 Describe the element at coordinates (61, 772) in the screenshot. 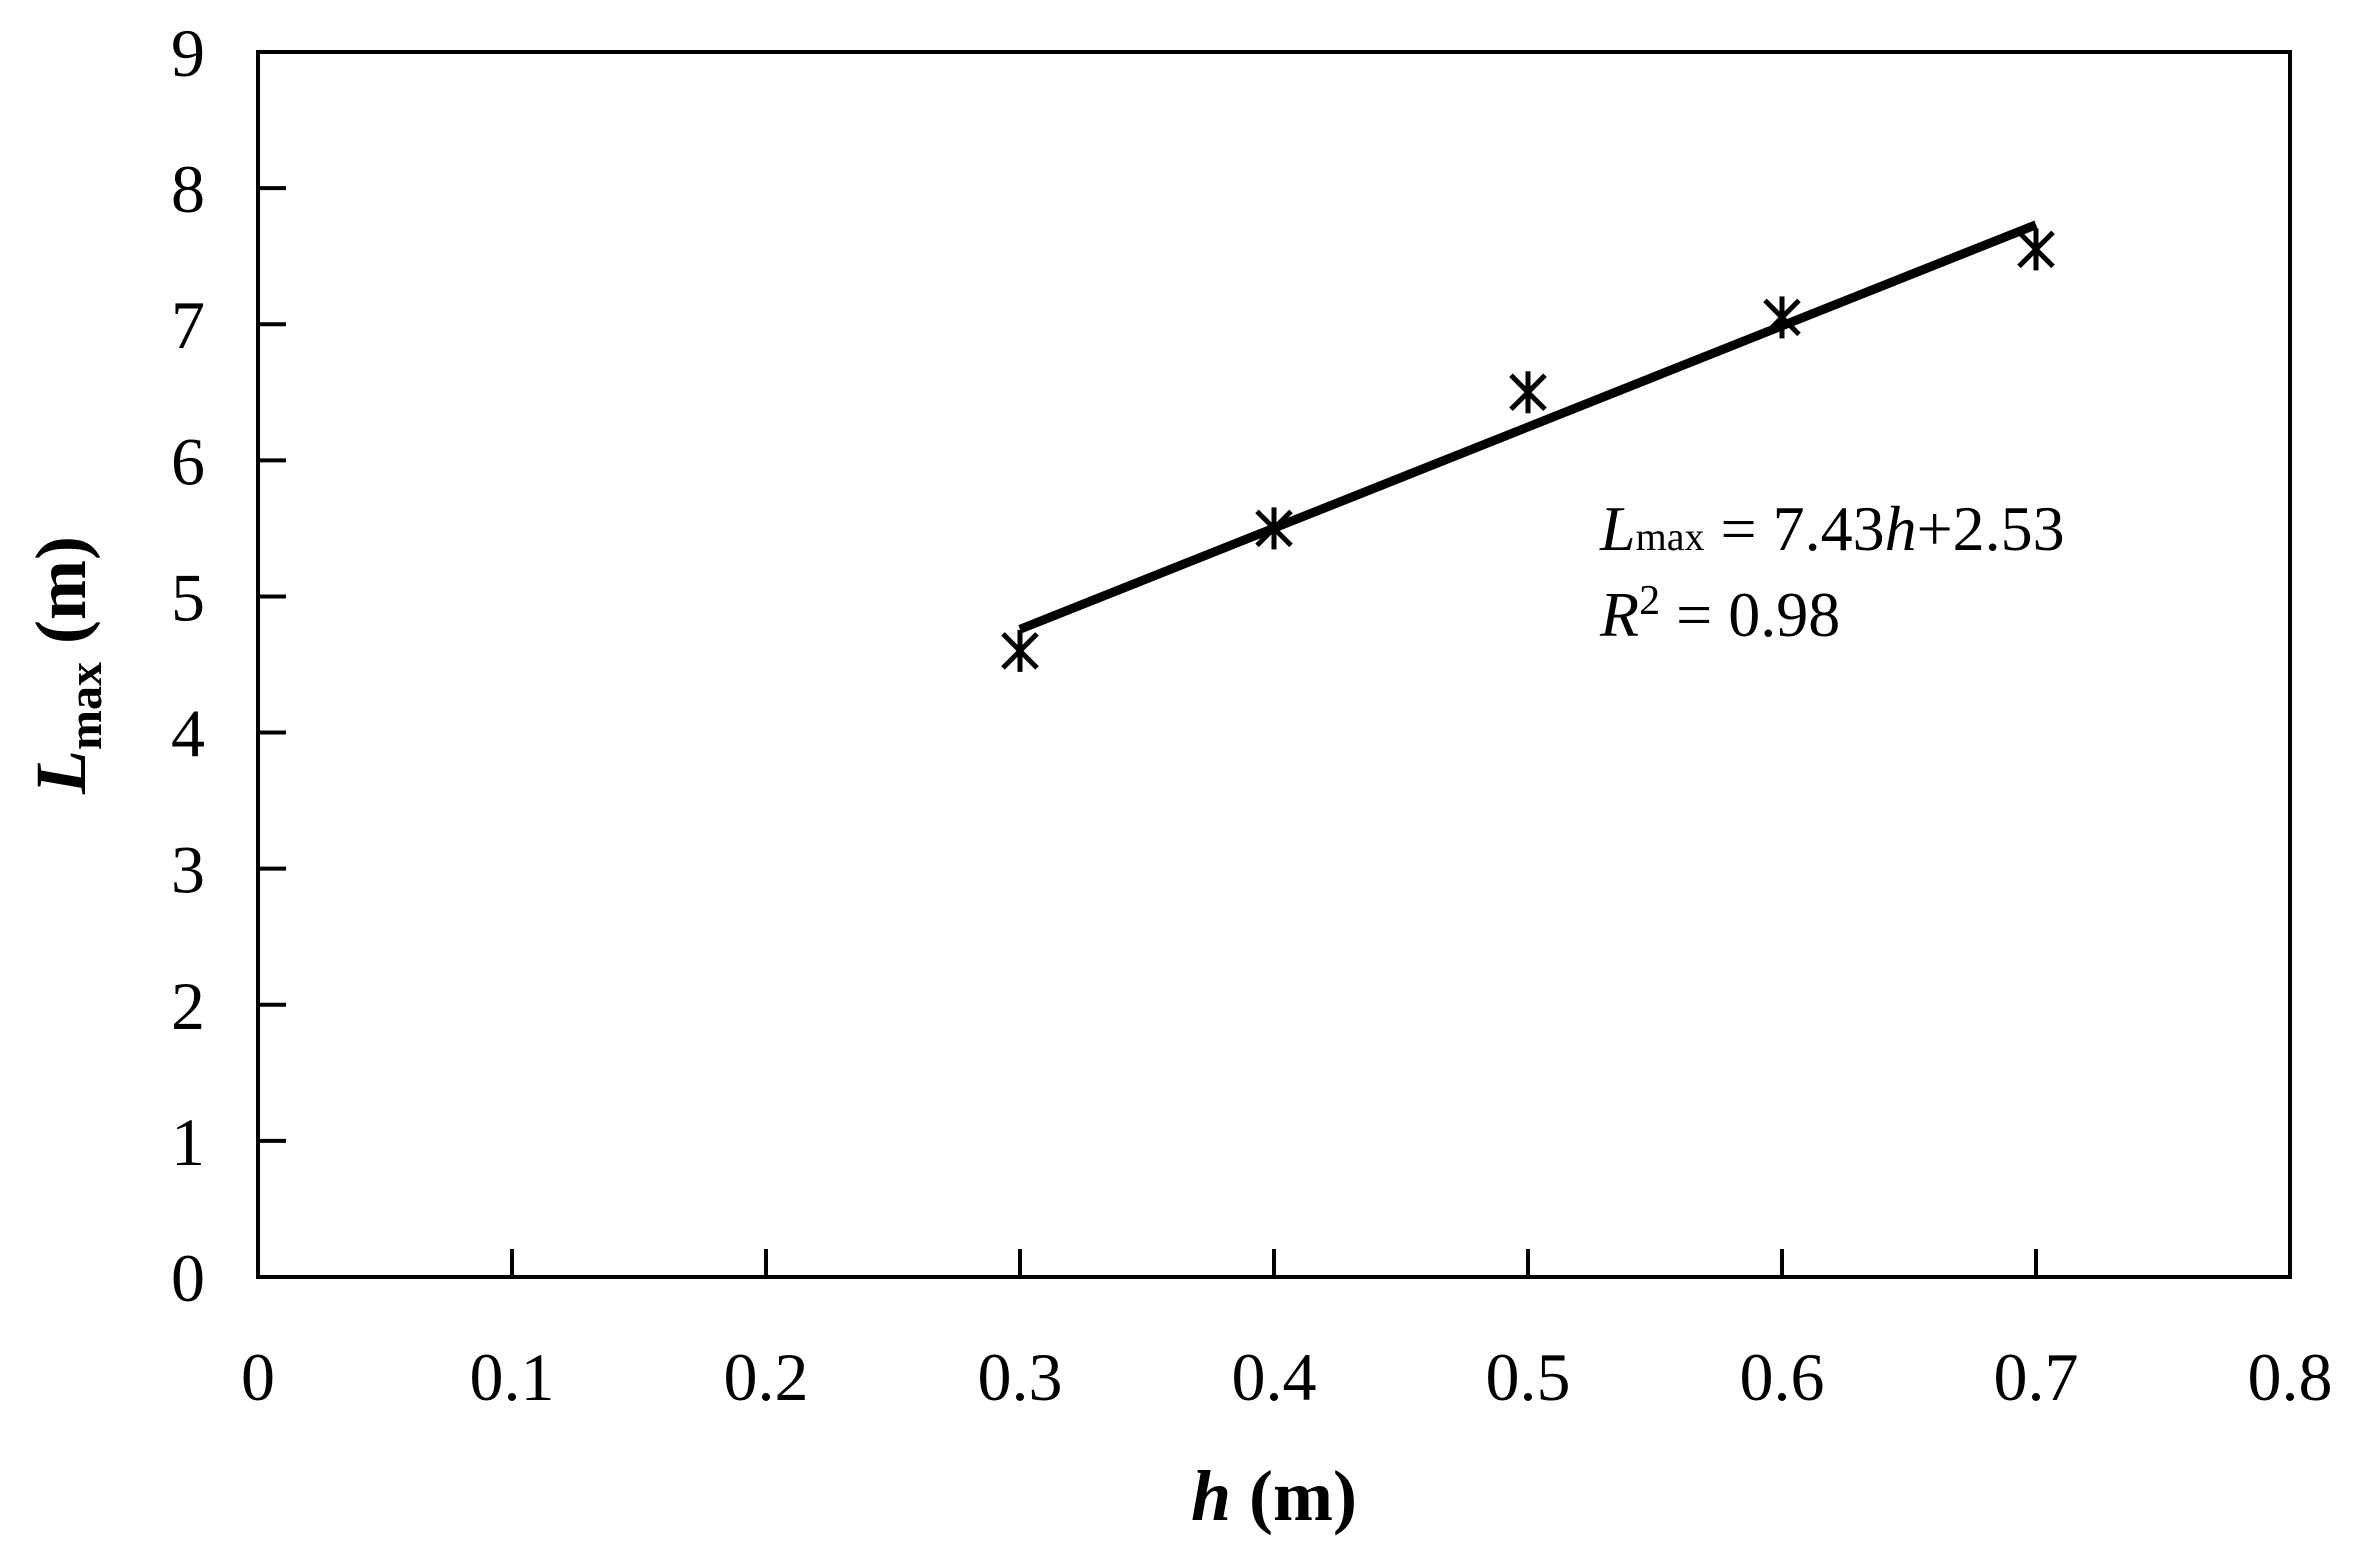

I see `y-axis-var: L` at that location.